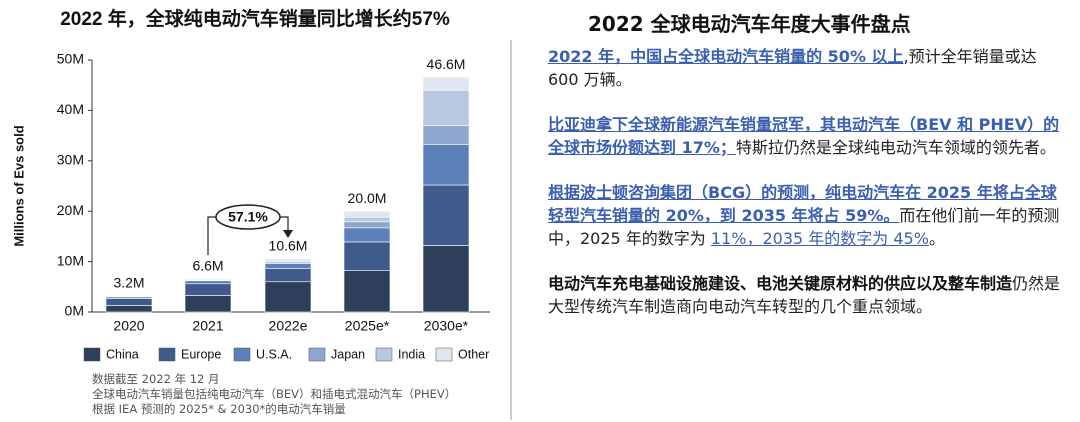 The width and height of the screenshot is (1080, 422). I want to click on total-label: 6.6M, so click(207, 265).